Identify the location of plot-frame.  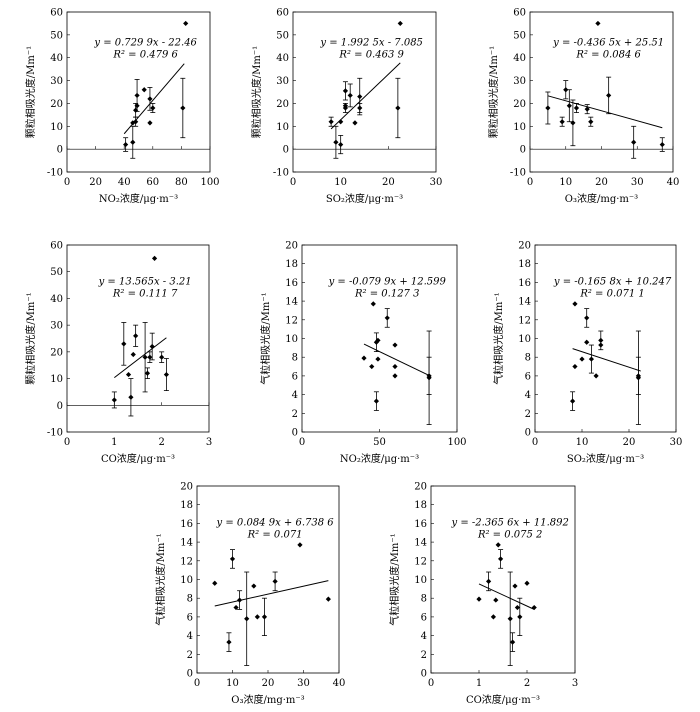
(605, 338).